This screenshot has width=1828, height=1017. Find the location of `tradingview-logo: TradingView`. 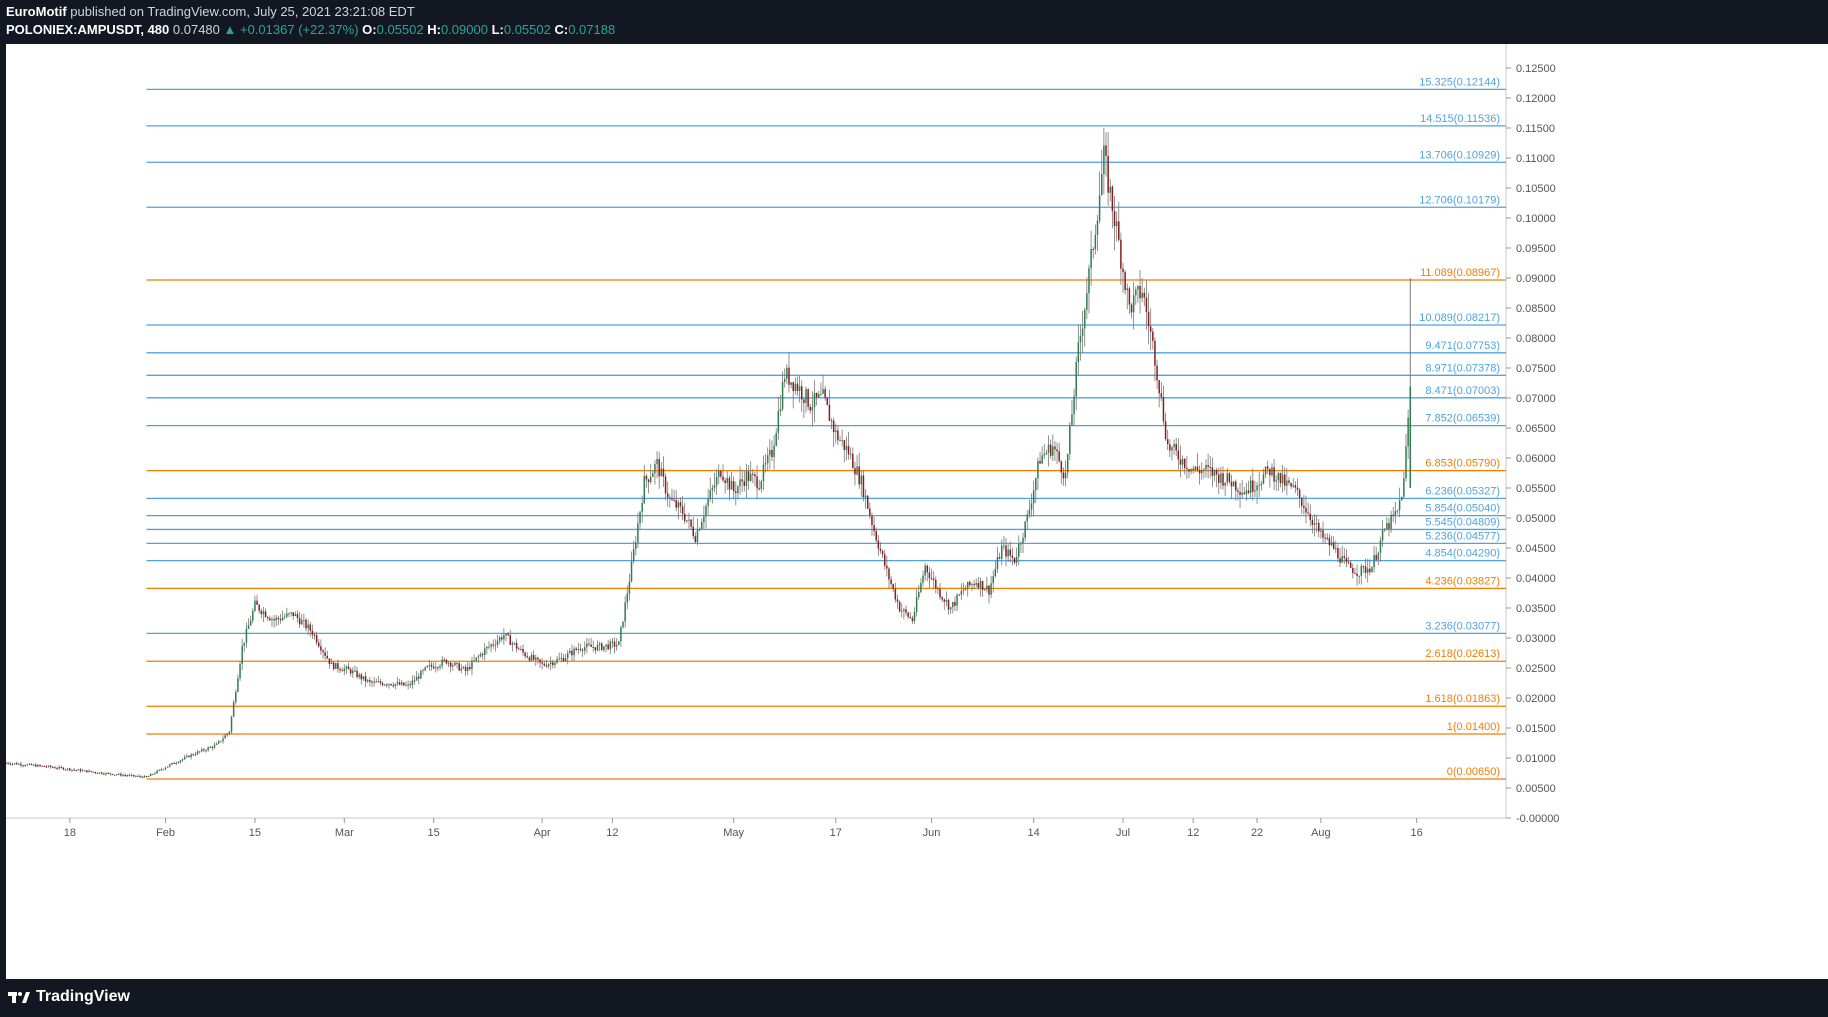

tradingview-logo: TradingView is located at coordinates (69, 997).